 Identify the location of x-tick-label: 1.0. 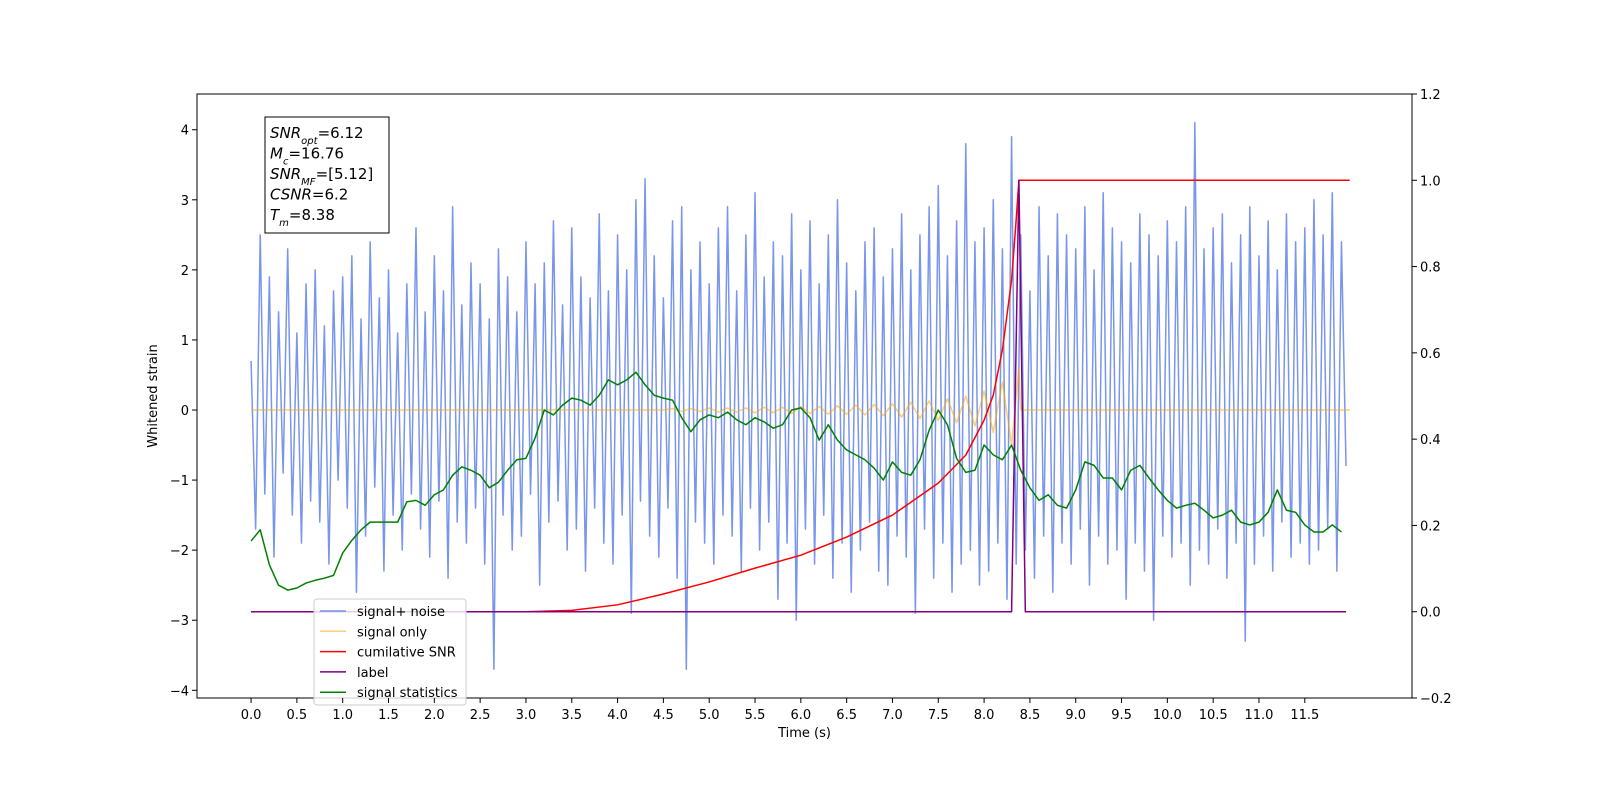
(342, 715).